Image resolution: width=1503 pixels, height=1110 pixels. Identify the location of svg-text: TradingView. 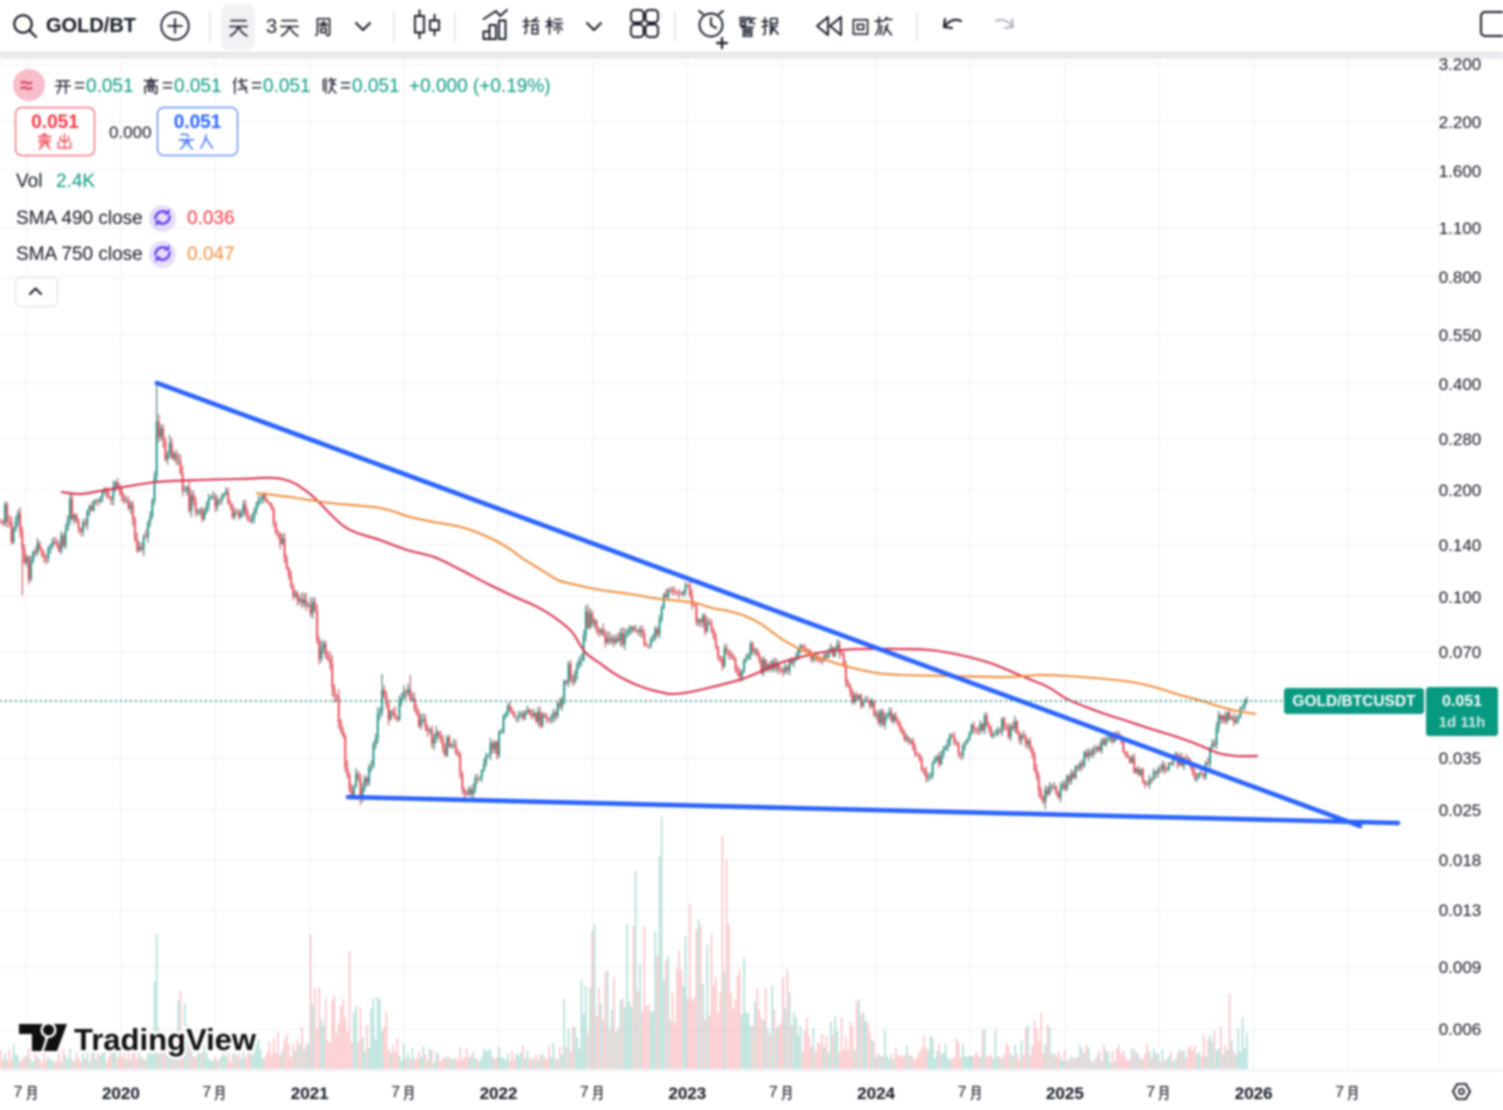
(165, 1039).